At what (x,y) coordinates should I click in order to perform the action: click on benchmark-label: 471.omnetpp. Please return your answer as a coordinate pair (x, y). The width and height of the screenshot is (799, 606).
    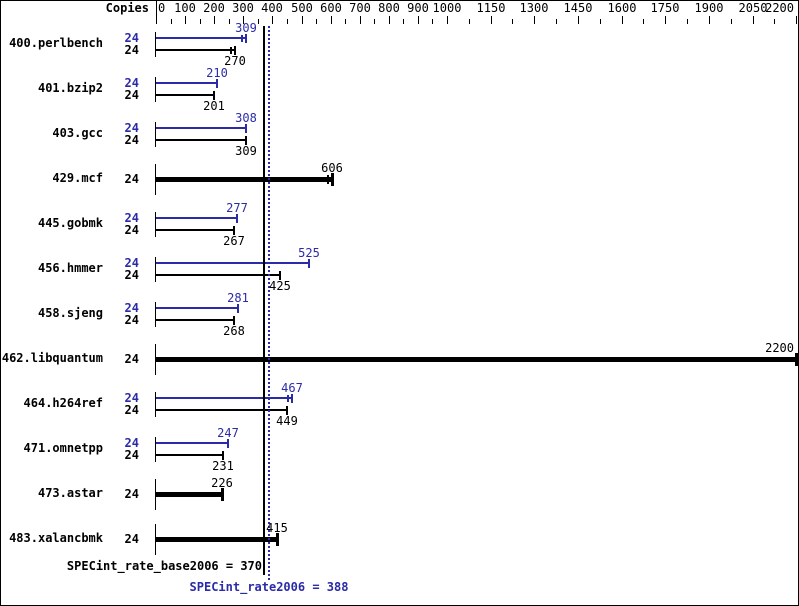
    Looking at the image, I should click on (63, 448).